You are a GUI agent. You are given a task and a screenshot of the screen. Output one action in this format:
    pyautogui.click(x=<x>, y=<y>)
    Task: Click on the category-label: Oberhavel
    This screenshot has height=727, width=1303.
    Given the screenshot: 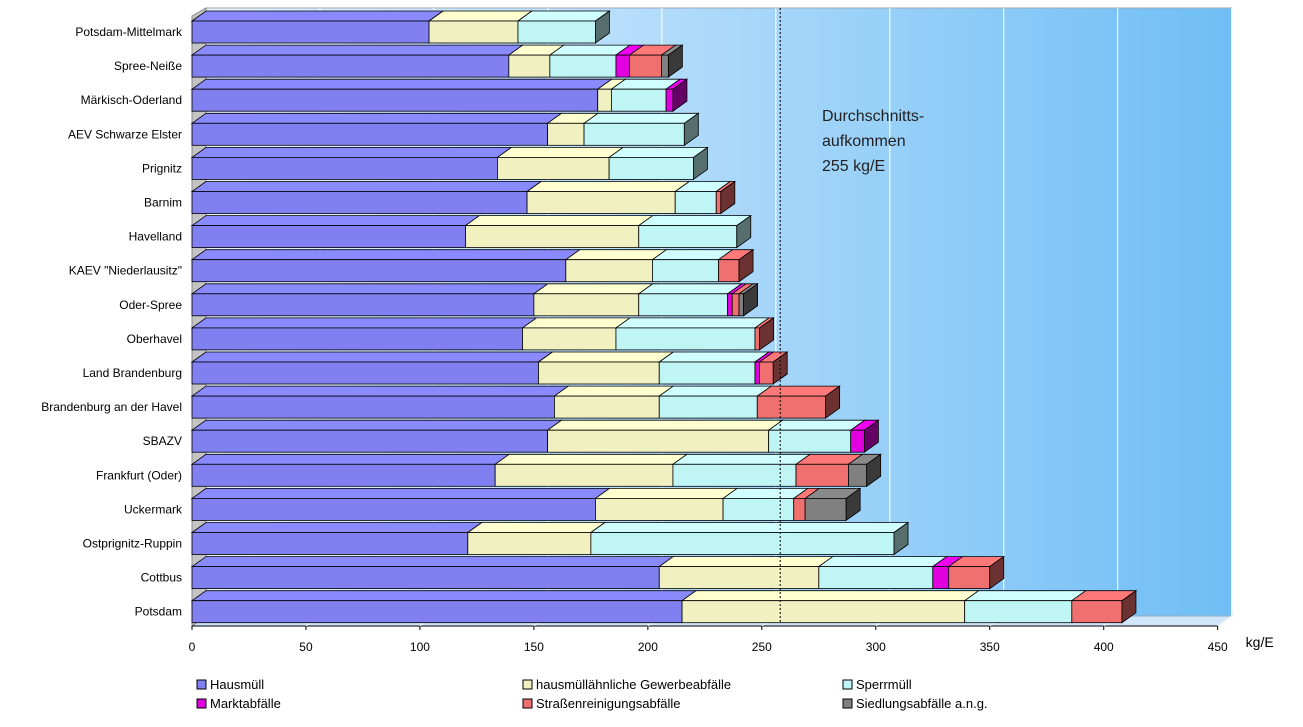 What is the action you would take?
    pyautogui.click(x=154, y=339)
    